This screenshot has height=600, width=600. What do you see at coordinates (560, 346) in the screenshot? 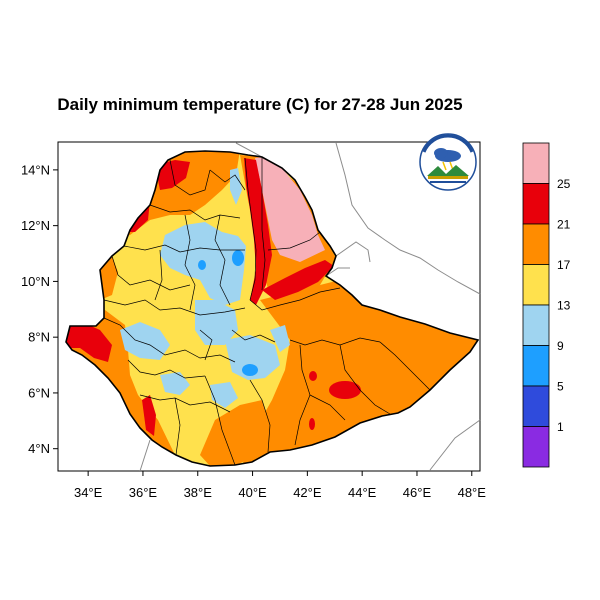
I see `colorbar-label: 9` at bounding box center [560, 346].